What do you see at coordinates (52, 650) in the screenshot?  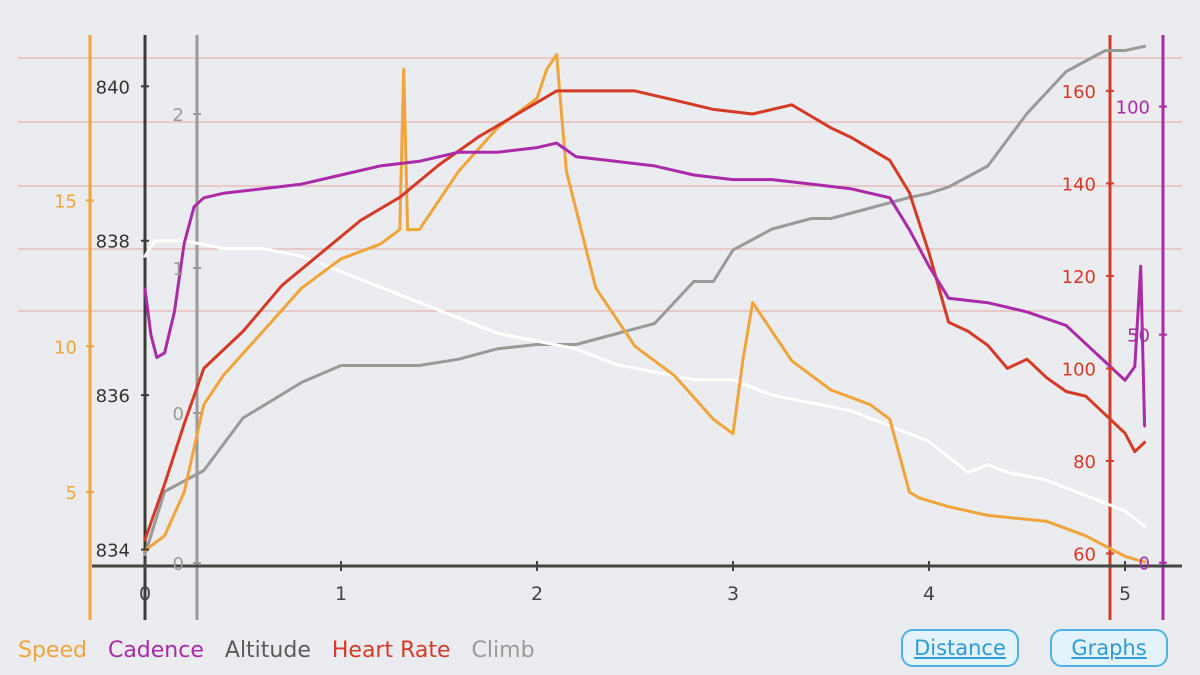 I see `legend-speed: Speed` at bounding box center [52, 650].